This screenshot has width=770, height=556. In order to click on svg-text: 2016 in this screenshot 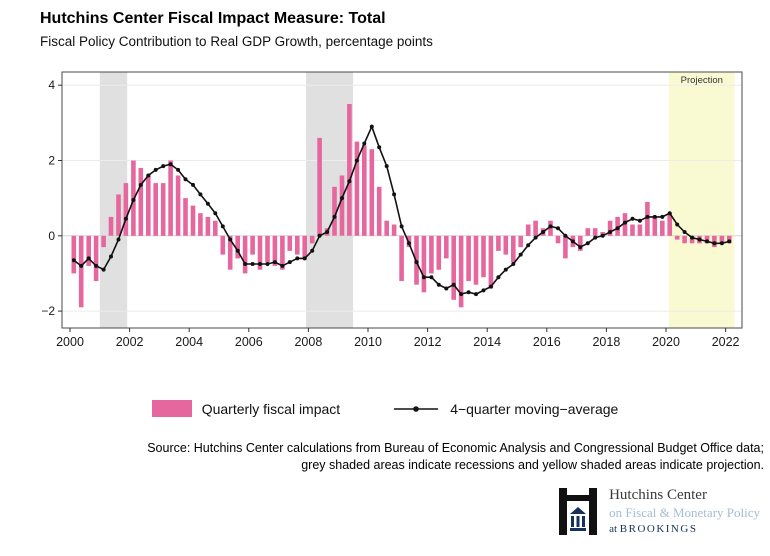, I will do `click(547, 342)`.